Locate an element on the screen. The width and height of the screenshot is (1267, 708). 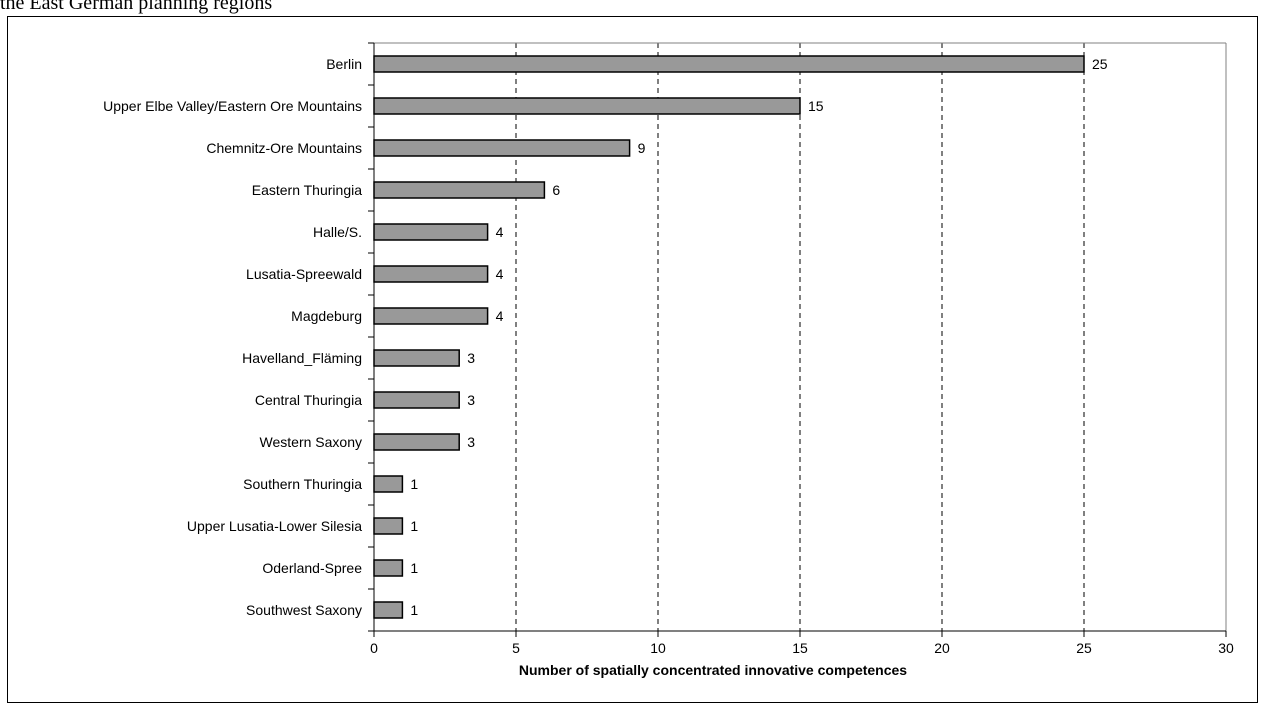
category-label: Eastern Thuringia is located at coordinates (307, 190).